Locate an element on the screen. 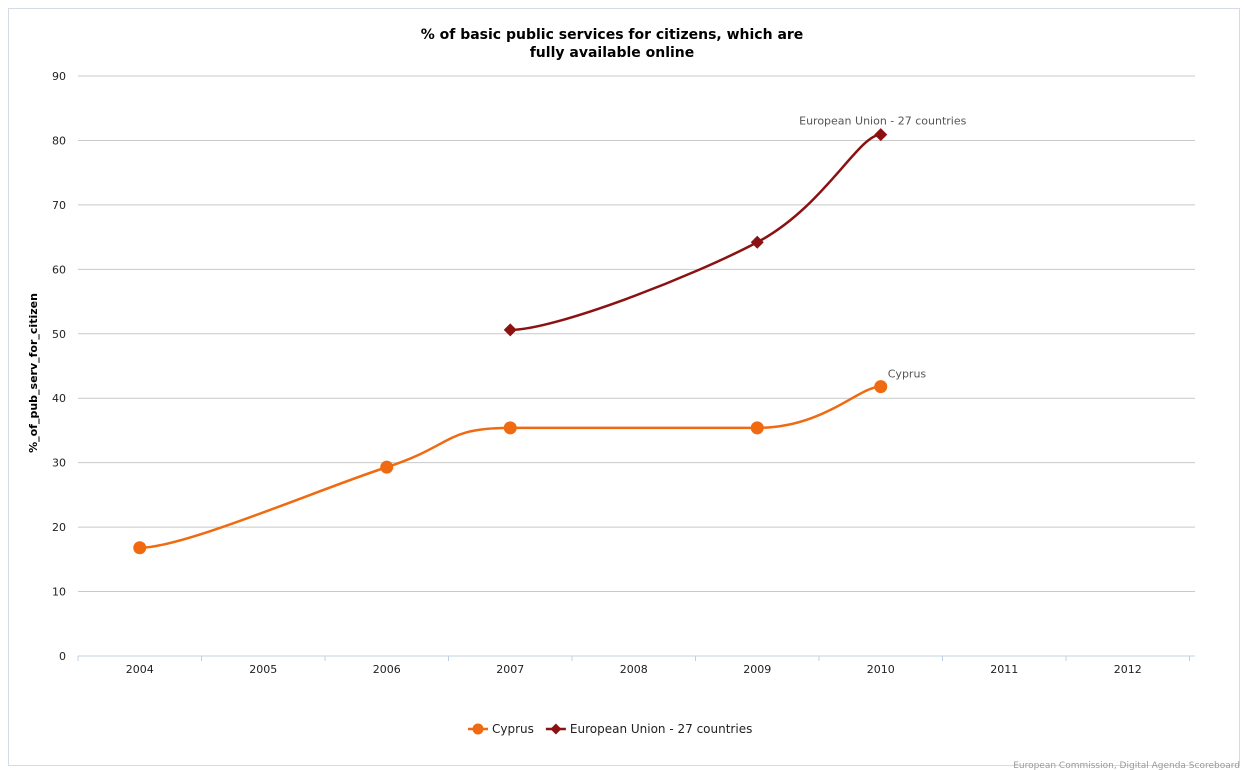  legend-label: Cyprus is located at coordinates (513, 729).